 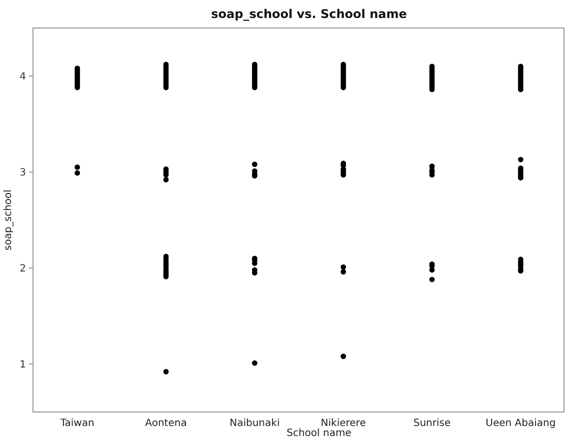 I want to click on x-axis-title: School name, so click(x=319, y=433).